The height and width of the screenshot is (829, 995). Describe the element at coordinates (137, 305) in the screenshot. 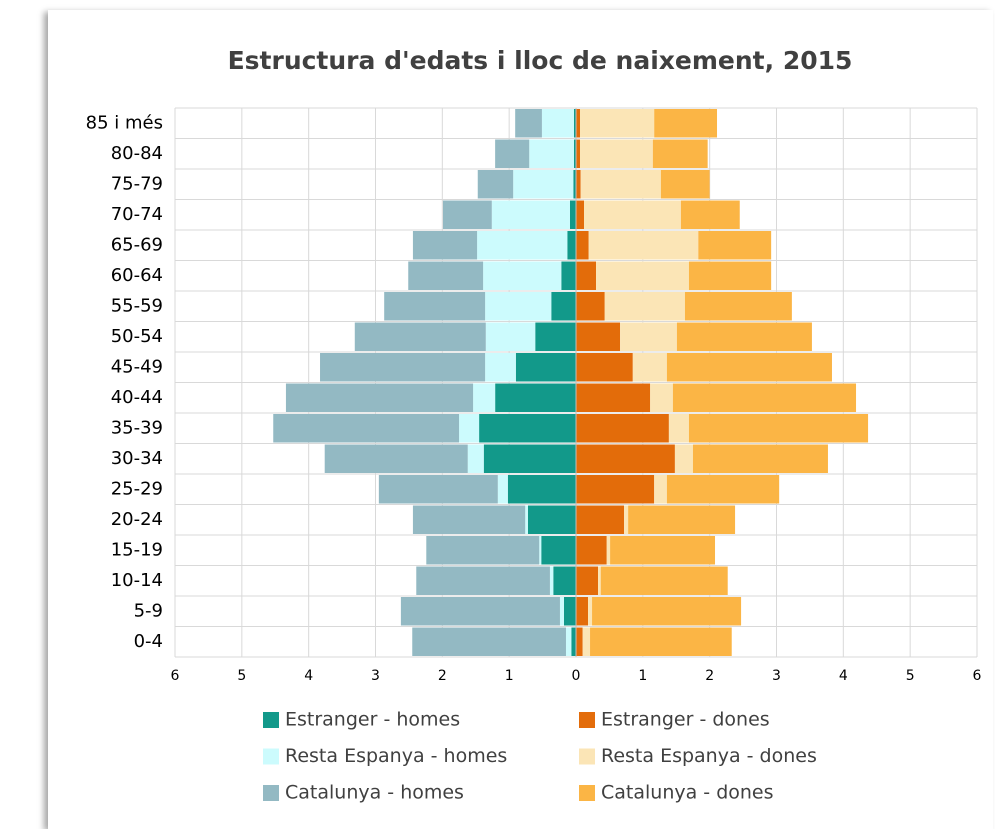

I see `y-tick-label: 55-59` at that location.